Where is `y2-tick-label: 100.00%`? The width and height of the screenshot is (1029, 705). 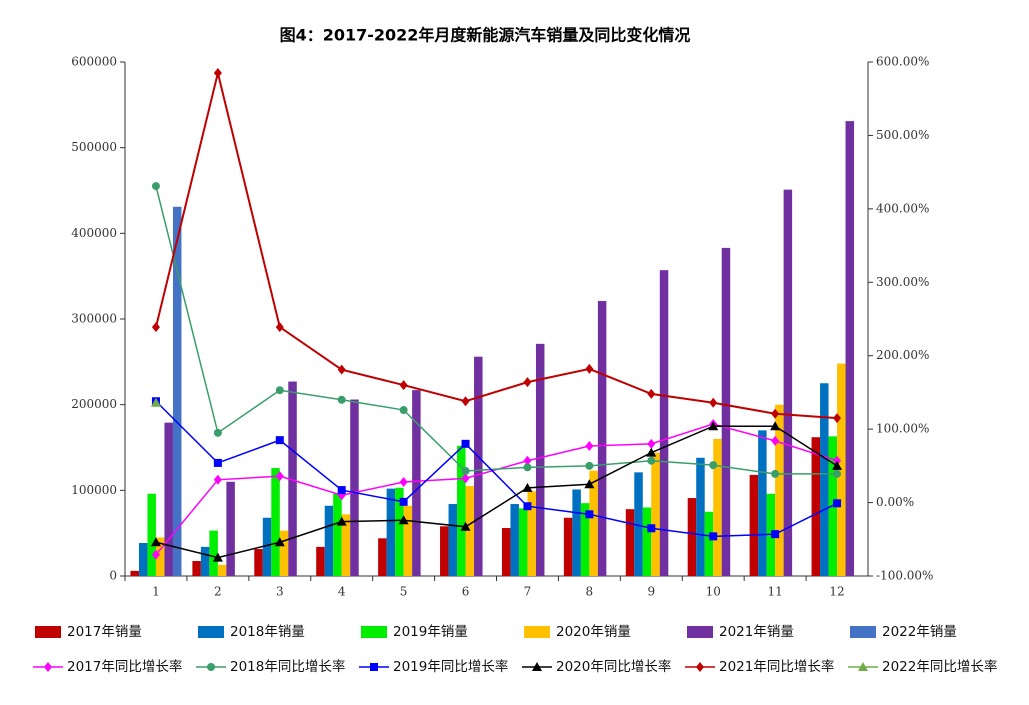
y2-tick-label: 100.00% is located at coordinates (902, 429).